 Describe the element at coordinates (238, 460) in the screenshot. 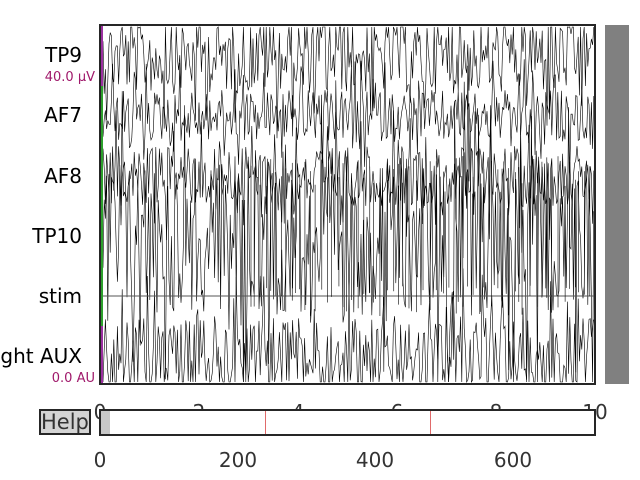

I see `slider-tick: 200` at that location.